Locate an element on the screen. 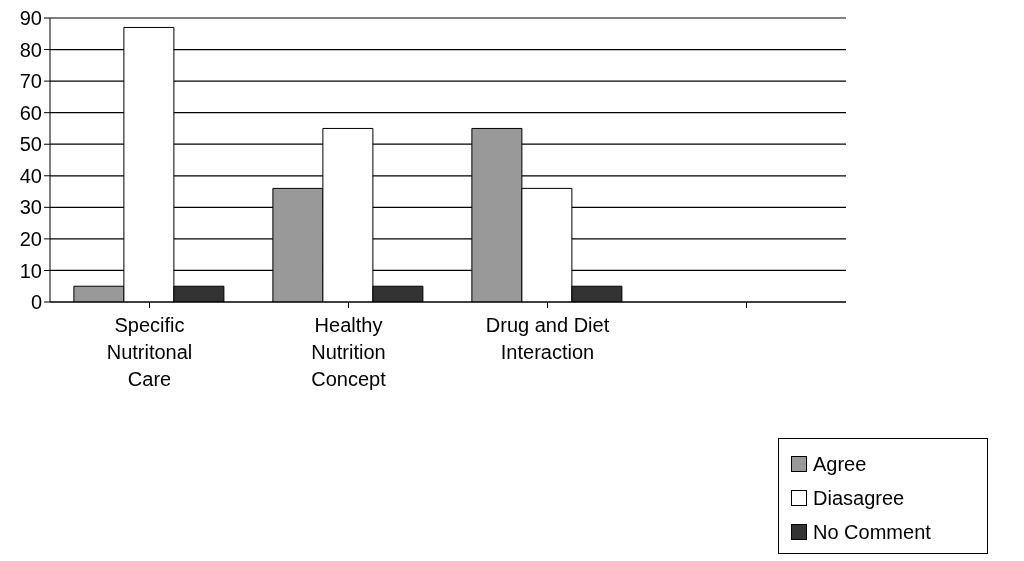 This screenshot has width=1024, height=561. x-tick-label: Drug and Diet Interaction is located at coordinates (547, 338).